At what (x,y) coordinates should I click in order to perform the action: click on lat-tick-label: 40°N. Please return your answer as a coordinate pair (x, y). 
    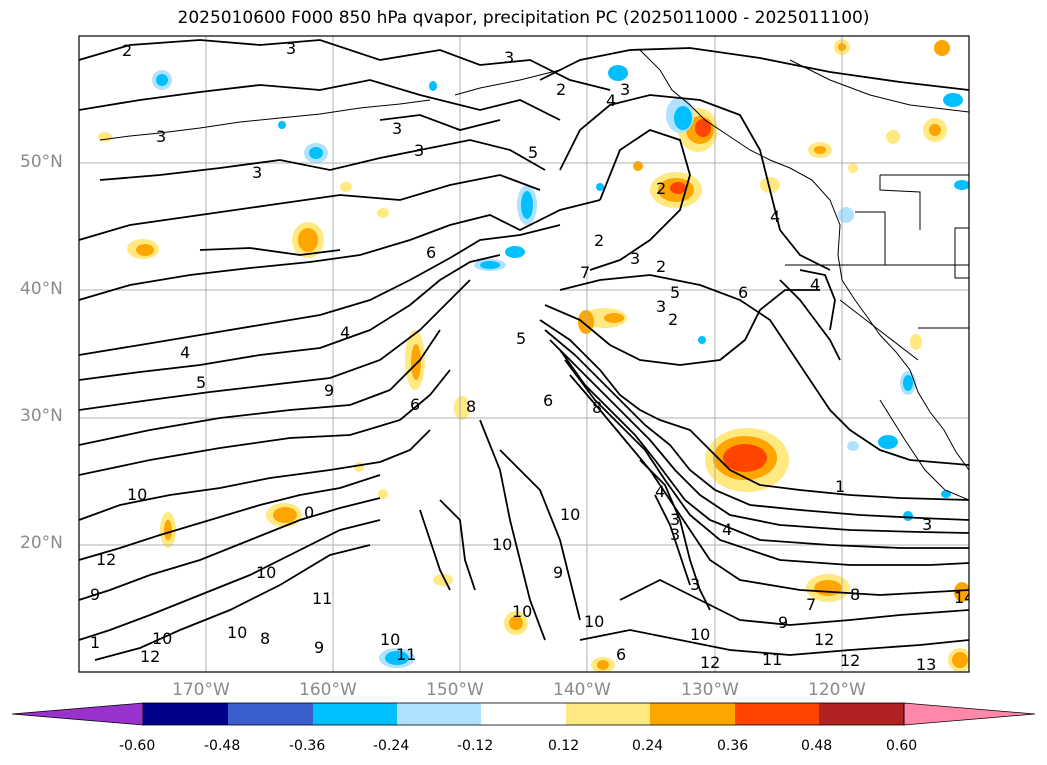
    Looking at the image, I should click on (41, 289).